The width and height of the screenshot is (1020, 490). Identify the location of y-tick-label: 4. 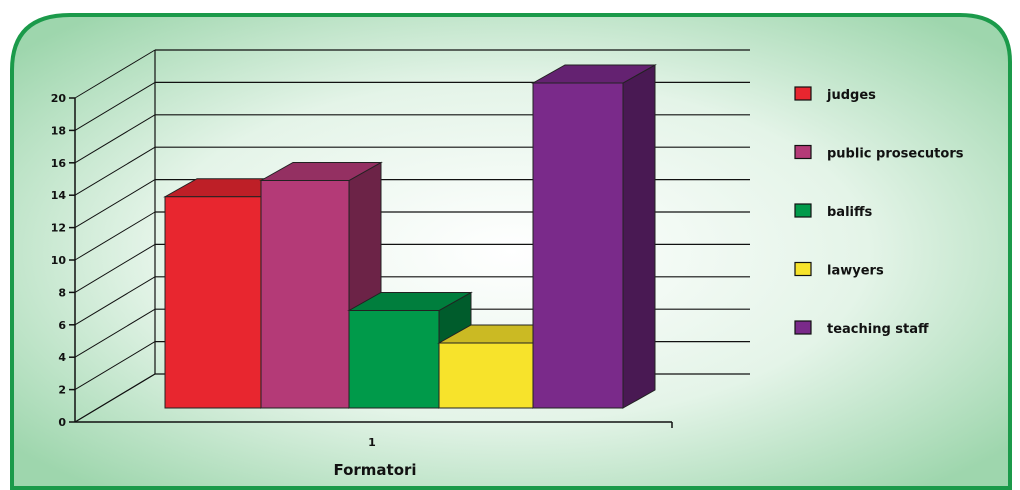
(62, 357).